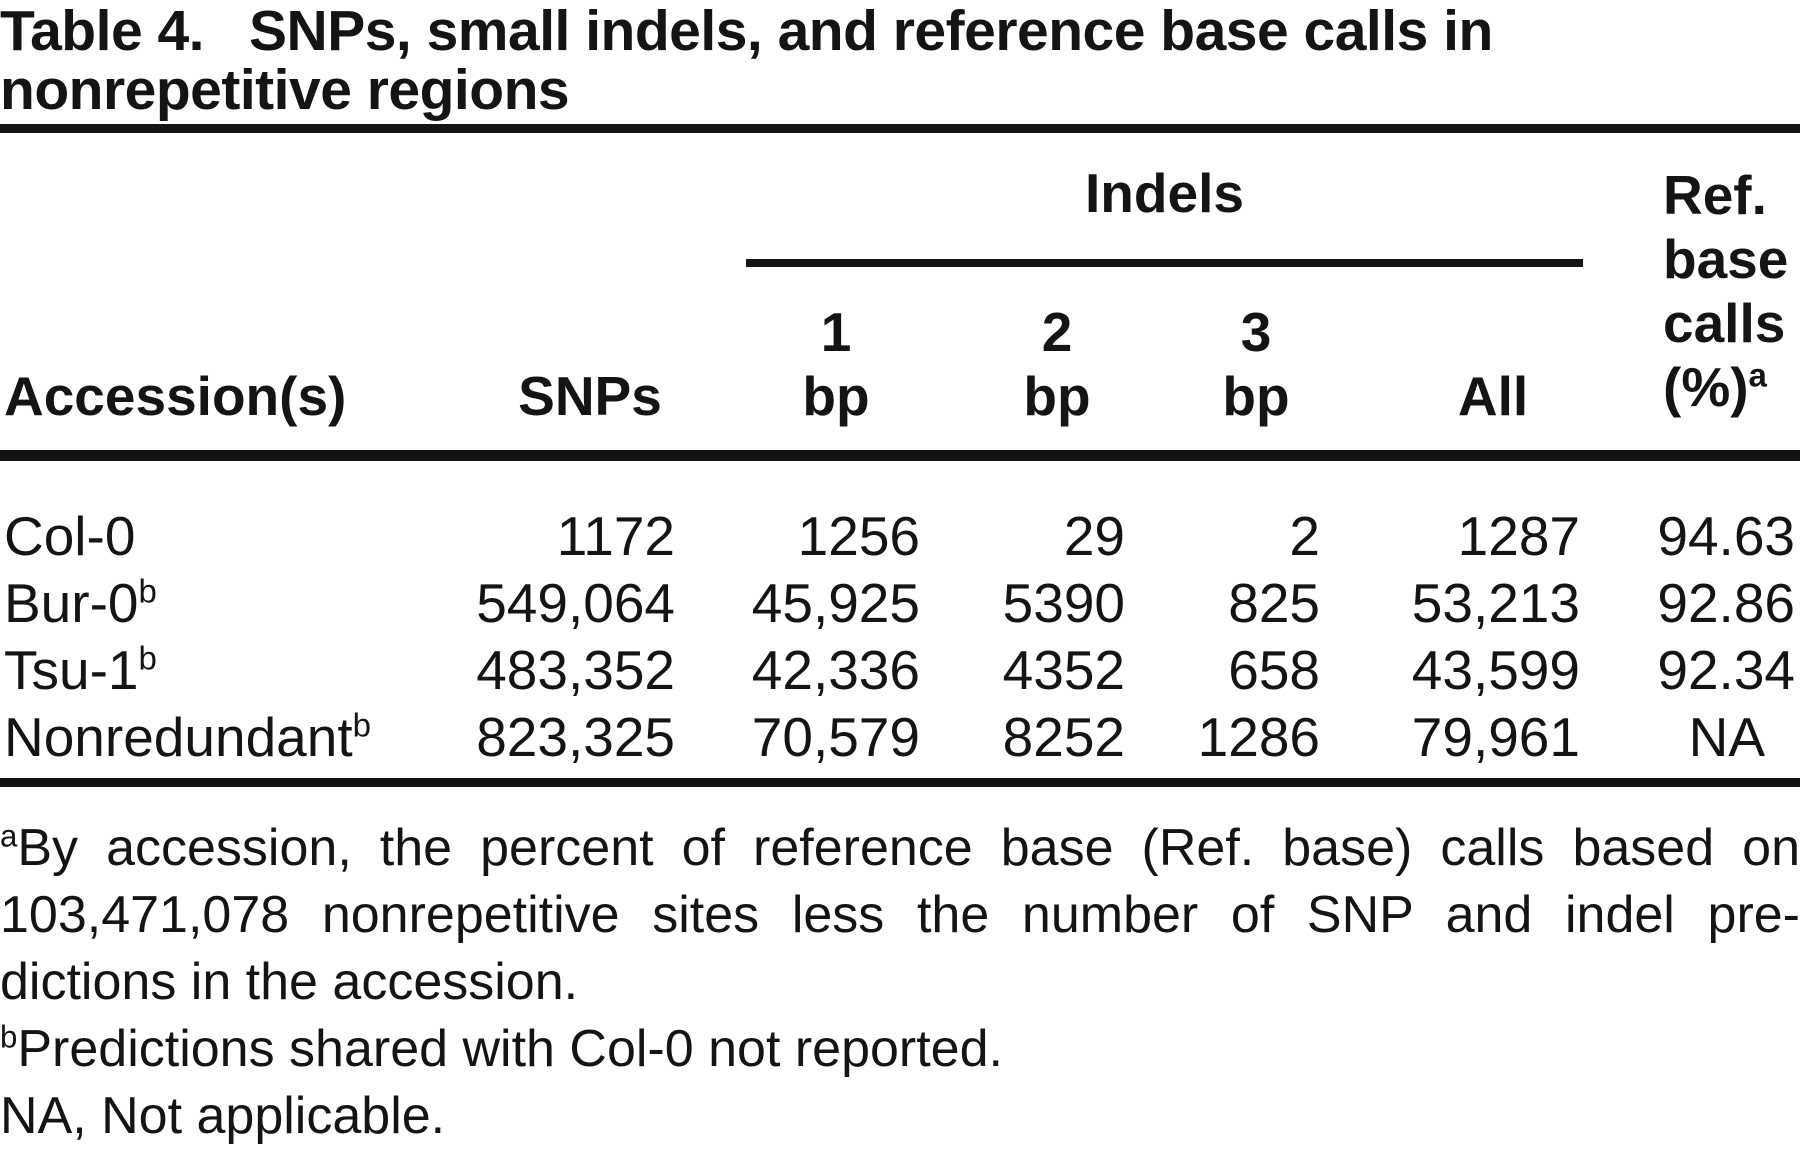  What do you see at coordinates (900, 455) in the screenshot?
I see `header-divider` at bounding box center [900, 455].